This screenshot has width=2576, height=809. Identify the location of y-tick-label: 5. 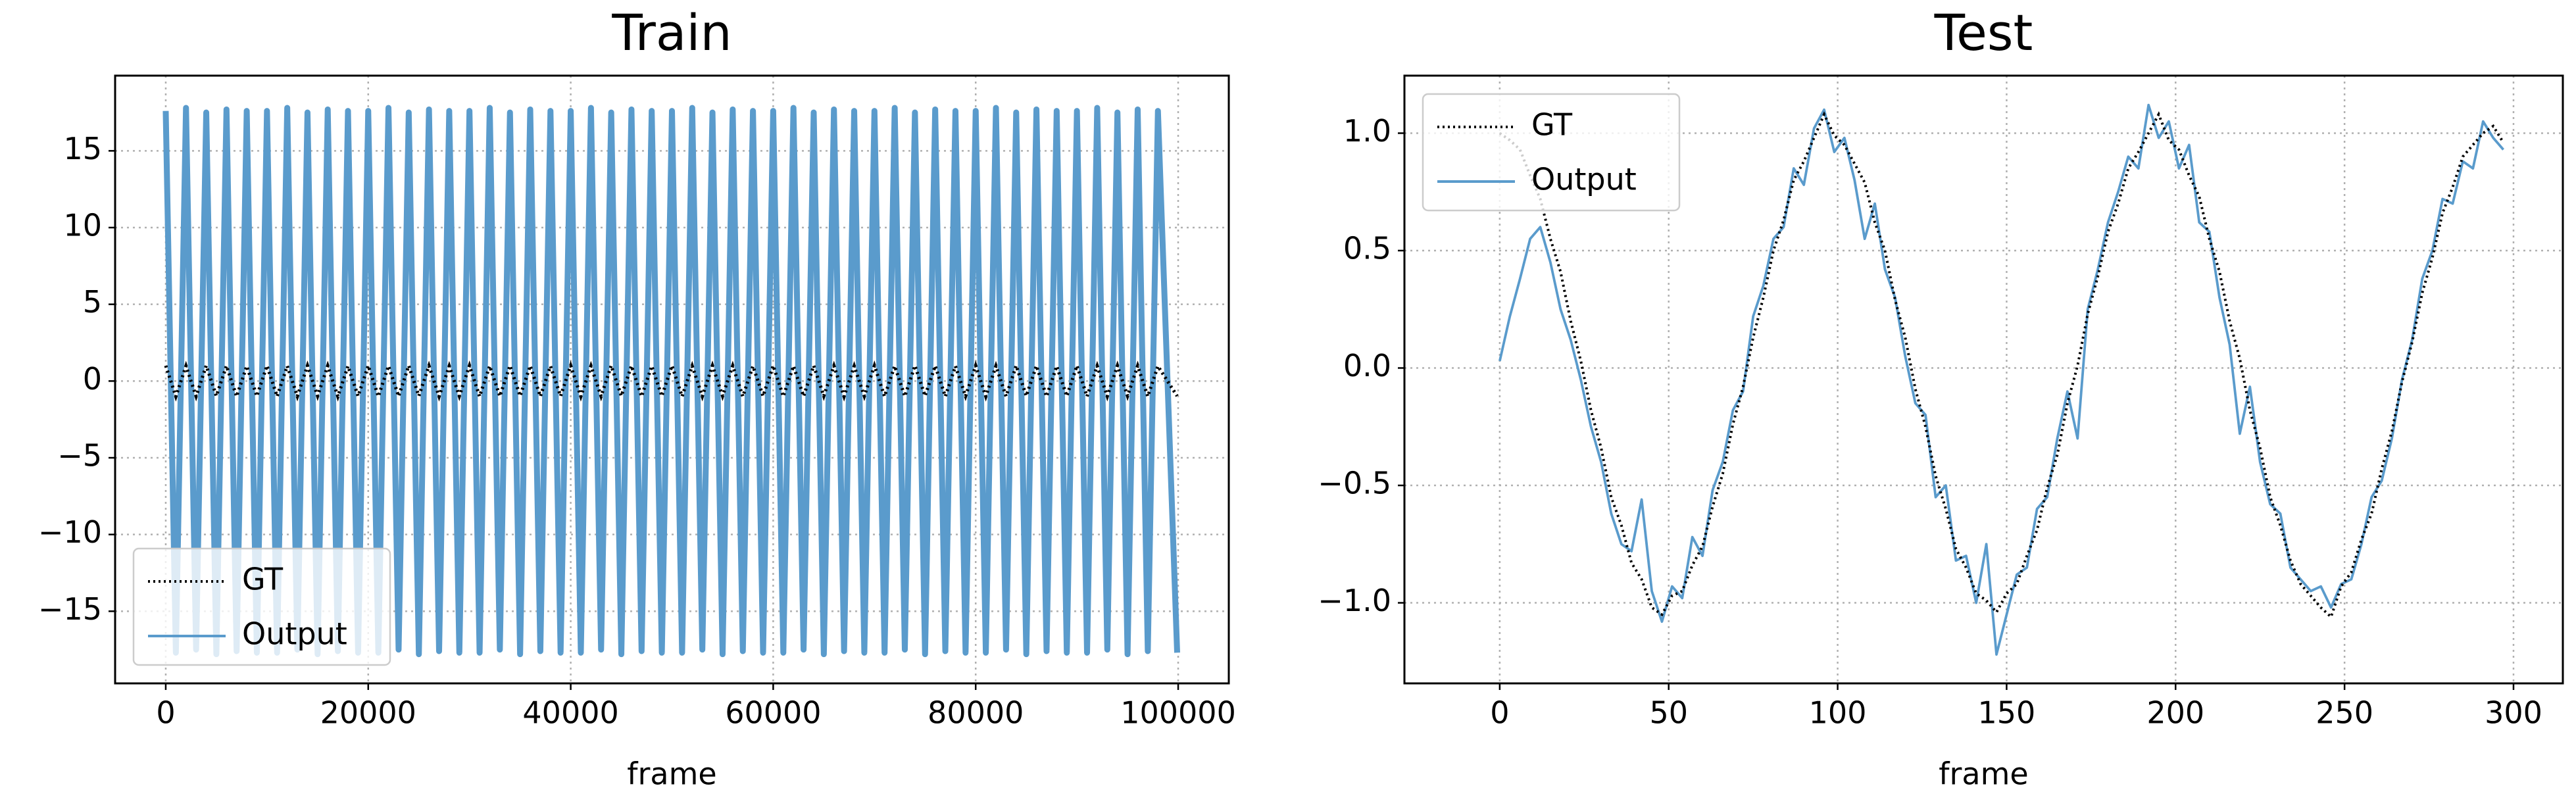
(92, 302).